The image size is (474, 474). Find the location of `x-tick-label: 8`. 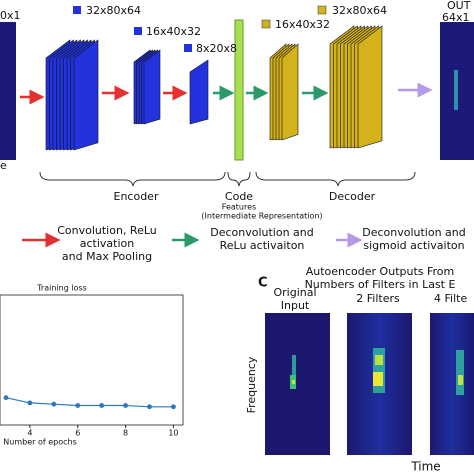

x-tick-label: 8 is located at coordinates (125, 433).